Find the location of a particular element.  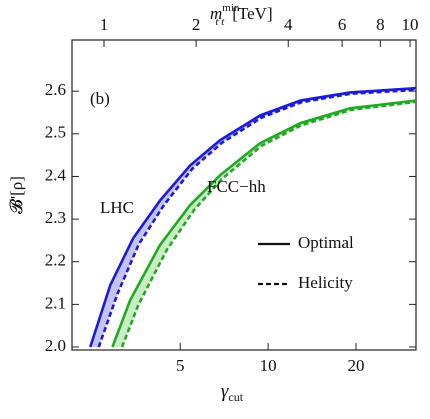

legend-label: Helicity is located at coordinates (325, 282).